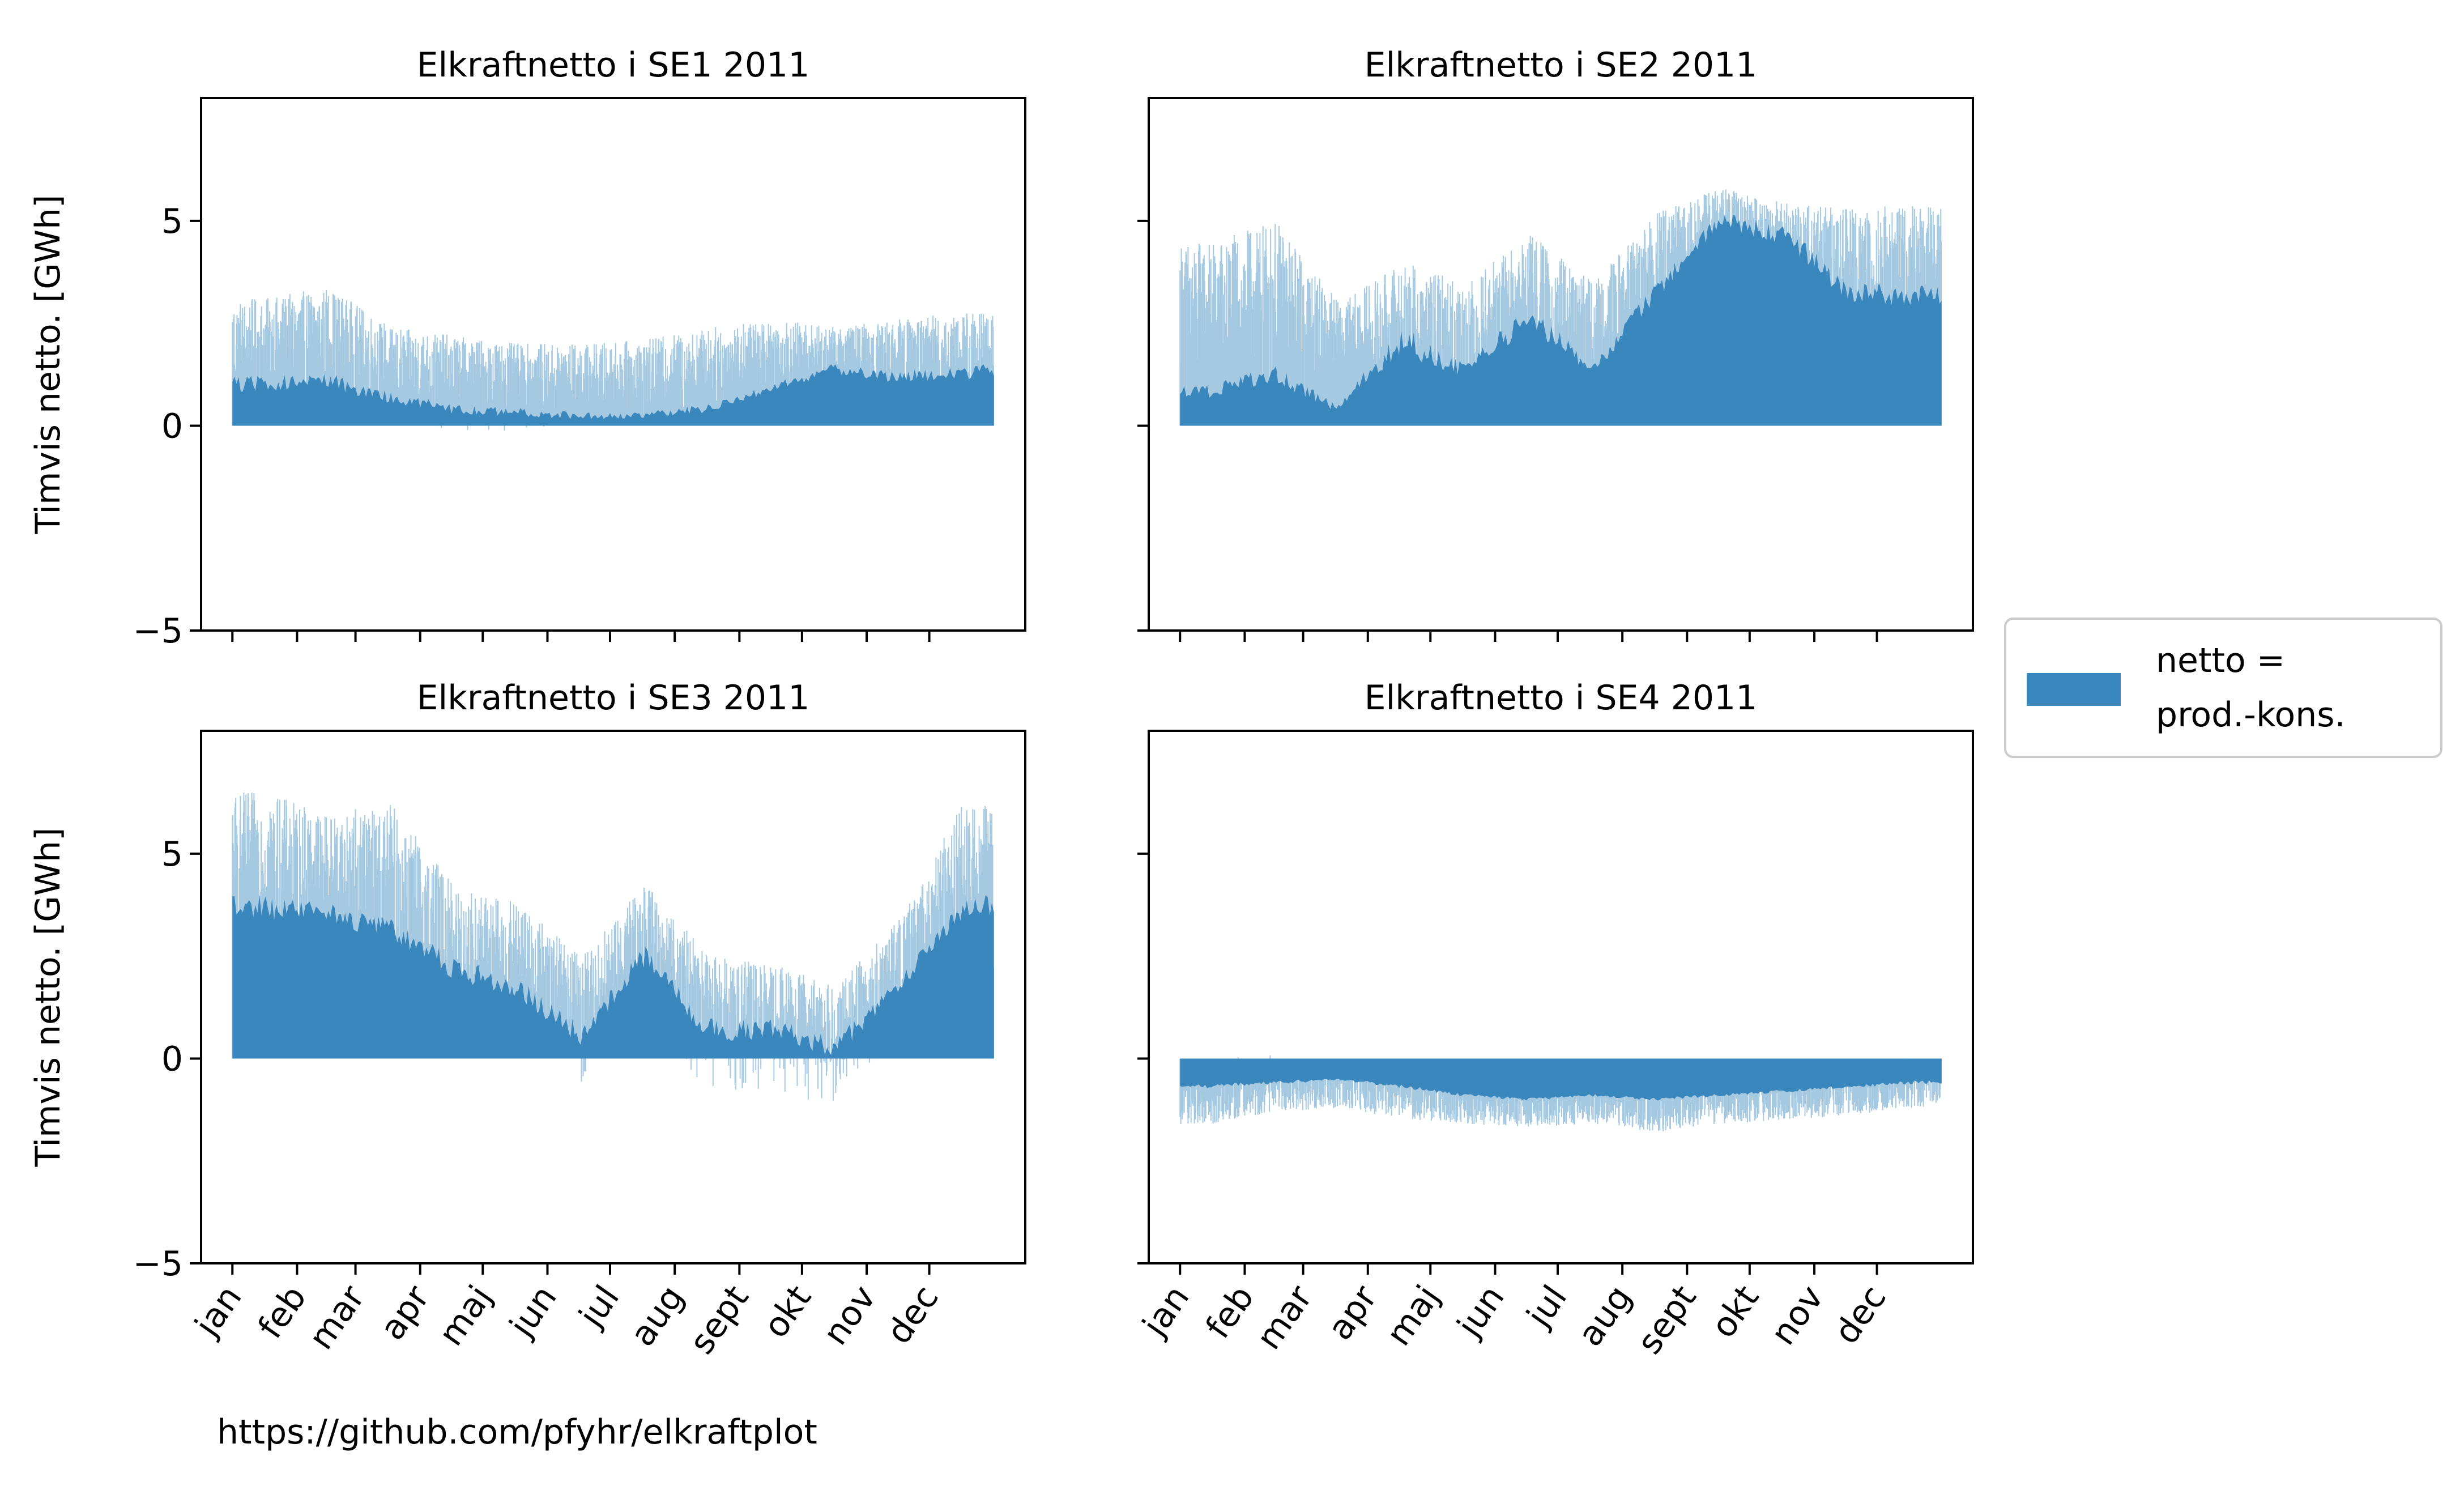  I want to click on legend-label-line2: prod.-kons., so click(2251, 715).